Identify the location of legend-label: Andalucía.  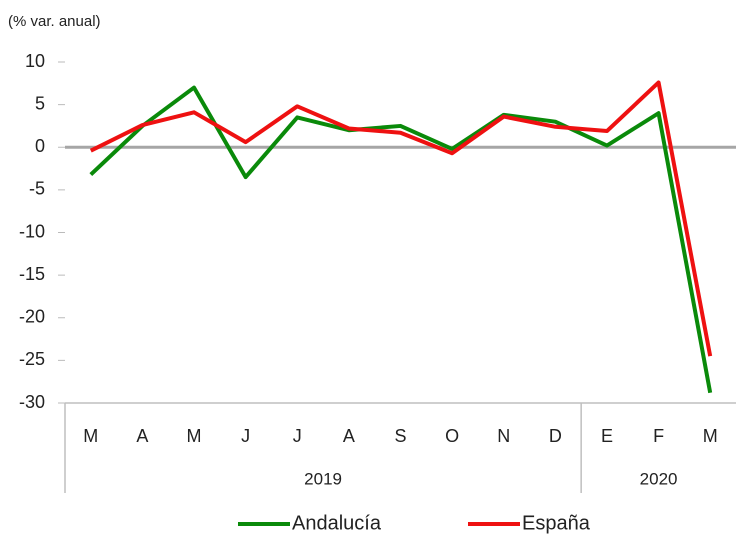
(337, 523).